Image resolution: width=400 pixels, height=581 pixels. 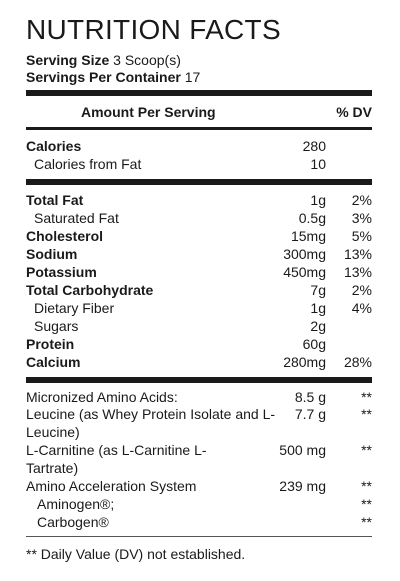 What do you see at coordinates (357, 362) in the screenshot?
I see `row-dv: 28%` at bounding box center [357, 362].